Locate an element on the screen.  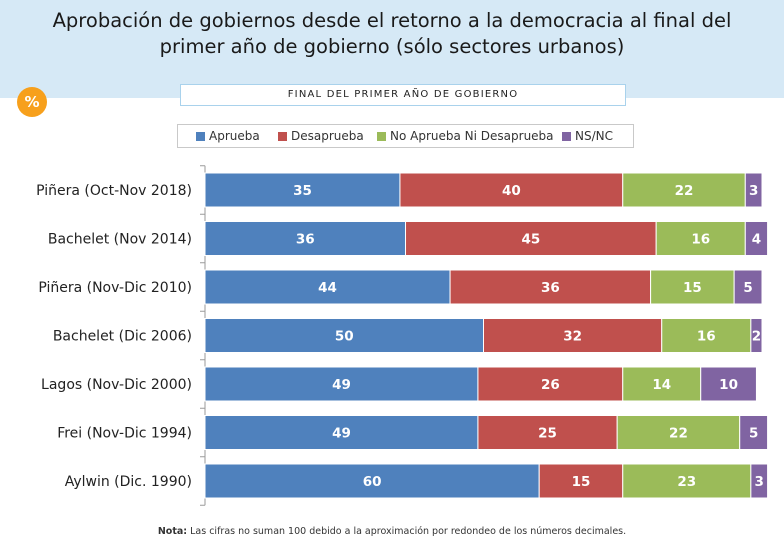
legend-label-aprueba: Aprueba is located at coordinates (234, 136).